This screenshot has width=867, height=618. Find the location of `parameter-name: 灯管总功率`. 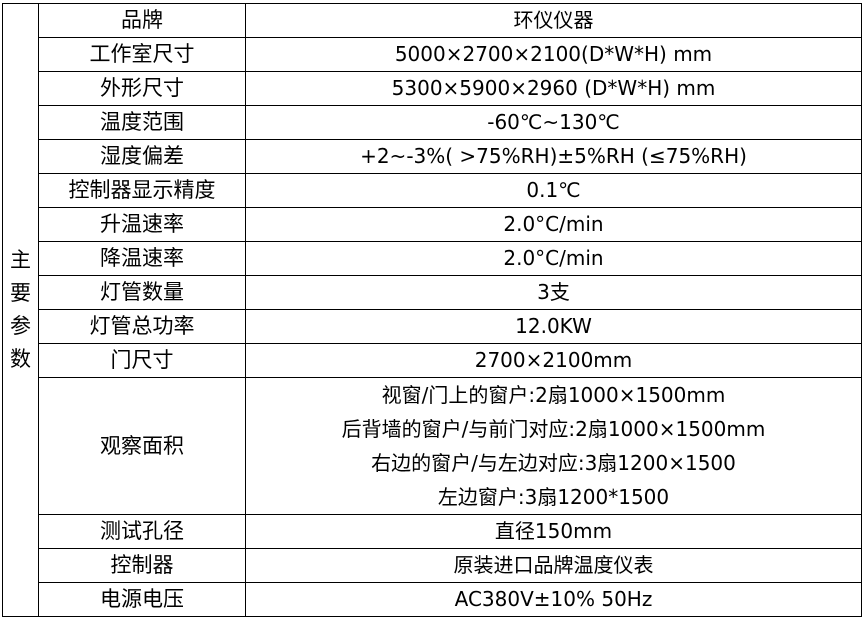

parameter-name: 灯管总功率 is located at coordinates (142, 326).